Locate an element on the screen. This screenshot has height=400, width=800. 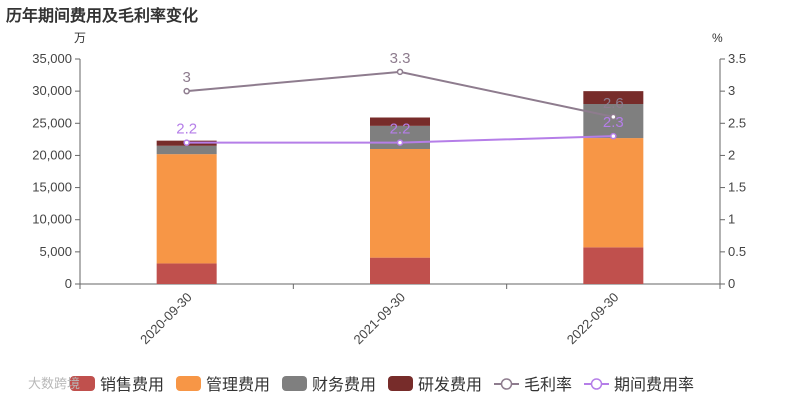
series-line is located at coordinates (400, 94).